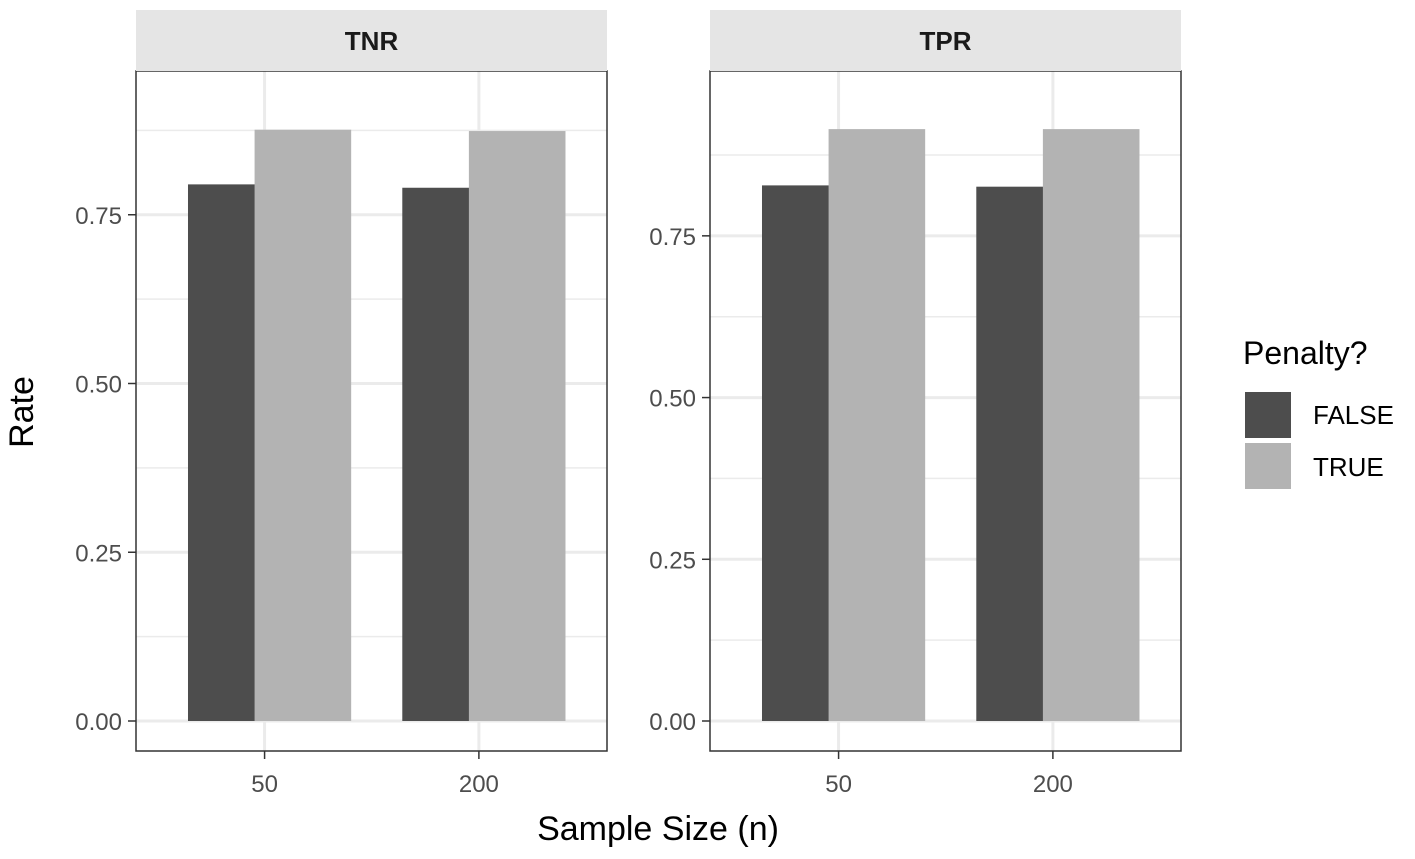 This screenshot has width=1415, height=859. I want to click on legend-title: Penalty?, so click(1305, 353).